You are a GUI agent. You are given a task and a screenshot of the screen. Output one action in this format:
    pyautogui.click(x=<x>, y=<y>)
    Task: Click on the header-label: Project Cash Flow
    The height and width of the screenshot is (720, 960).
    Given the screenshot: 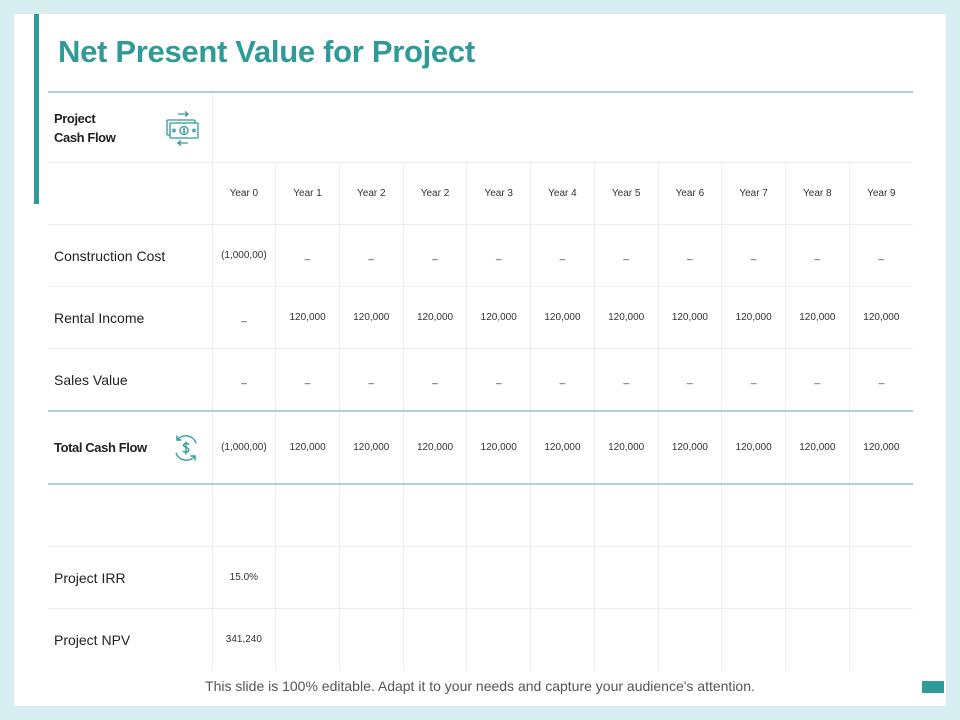 What is the action you would take?
    pyautogui.click(x=85, y=128)
    